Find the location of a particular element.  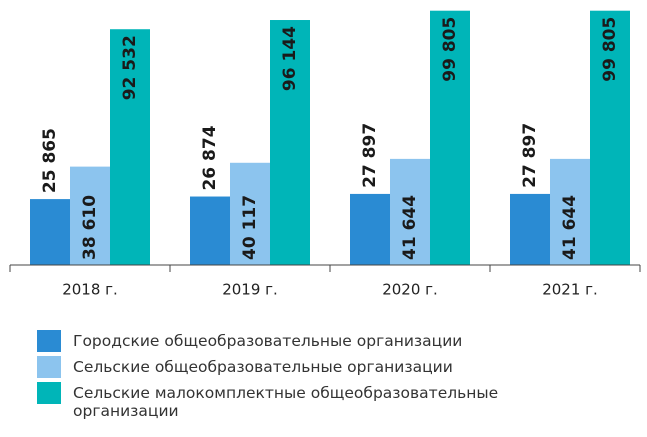

x-tick-label: 2020 г. is located at coordinates (410, 290).